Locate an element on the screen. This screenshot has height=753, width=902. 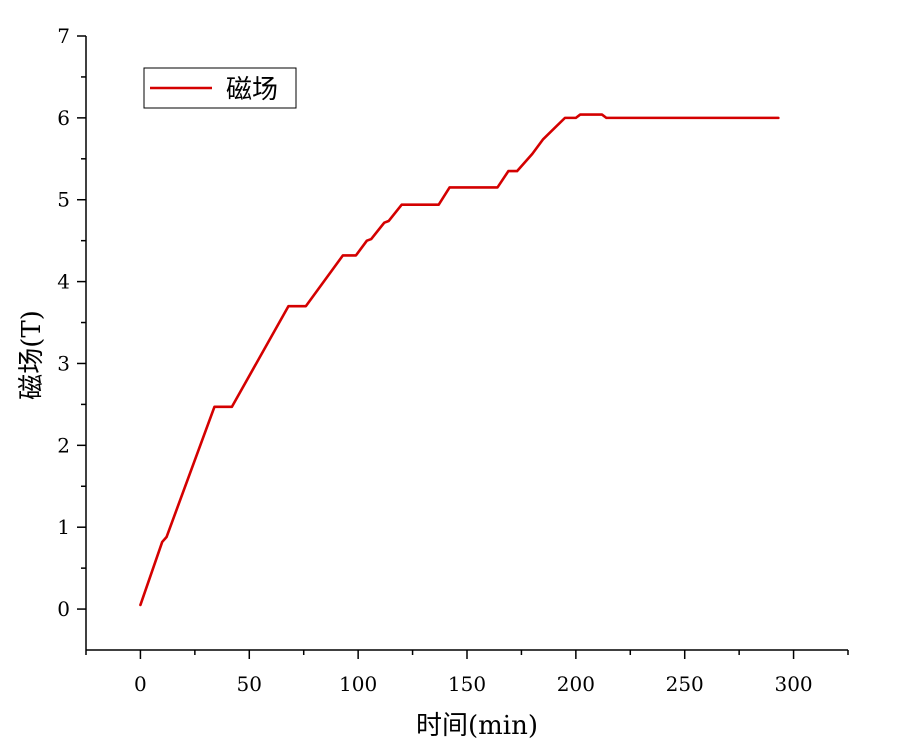
y-axis-title: 磁场(T) is located at coordinates (32, 355).